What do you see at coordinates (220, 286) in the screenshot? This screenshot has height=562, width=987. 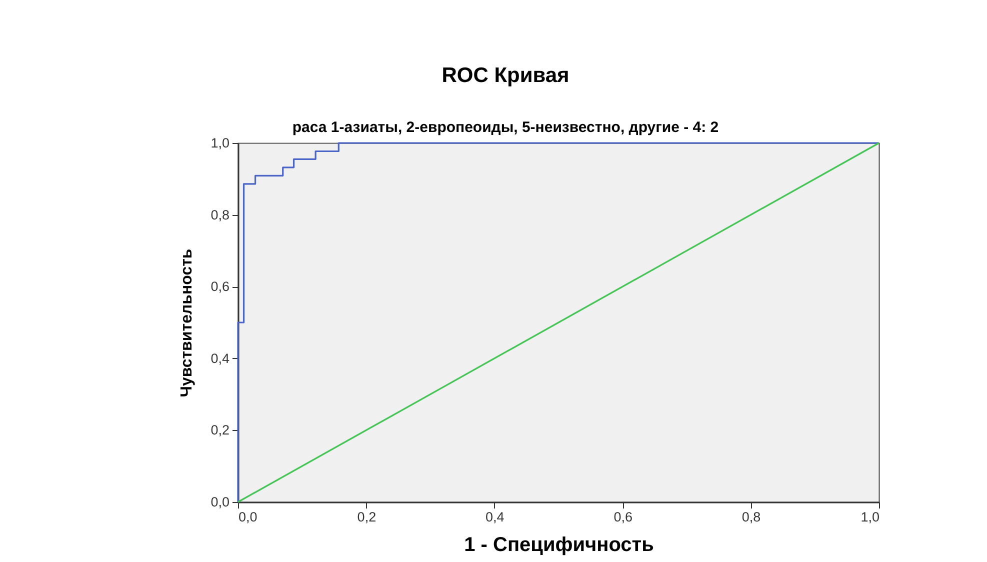 I see `y-tick-label: 0,6` at bounding box center [220, 286].